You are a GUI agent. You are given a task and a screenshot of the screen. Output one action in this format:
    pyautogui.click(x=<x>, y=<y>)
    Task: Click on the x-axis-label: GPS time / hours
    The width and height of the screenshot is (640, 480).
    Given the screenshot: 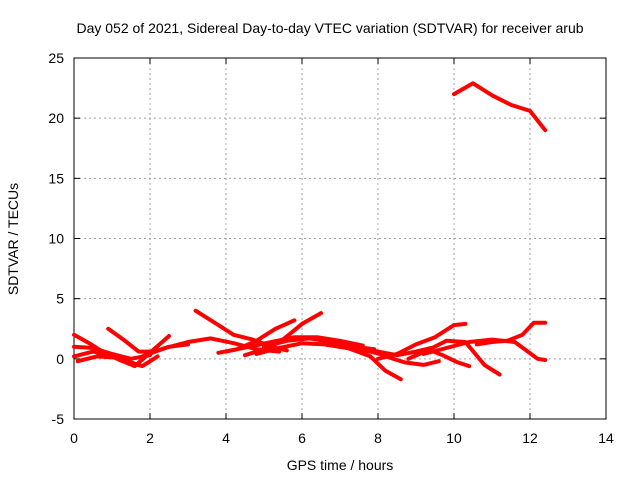 What is the action you would take?
    pyautogui.click(x=340, y=465)
    